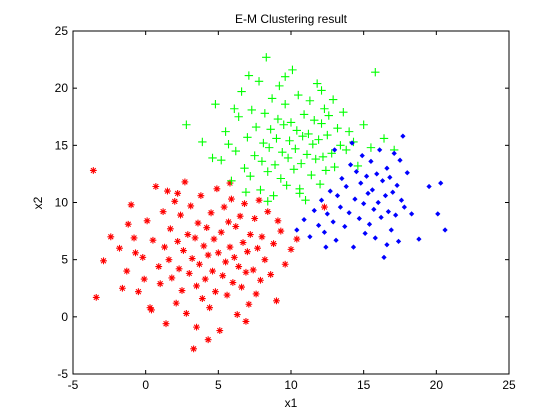  Describe the element at coordinates (218, 385) in the screenshot. I see `x-tick-label-3: 5` at that location.